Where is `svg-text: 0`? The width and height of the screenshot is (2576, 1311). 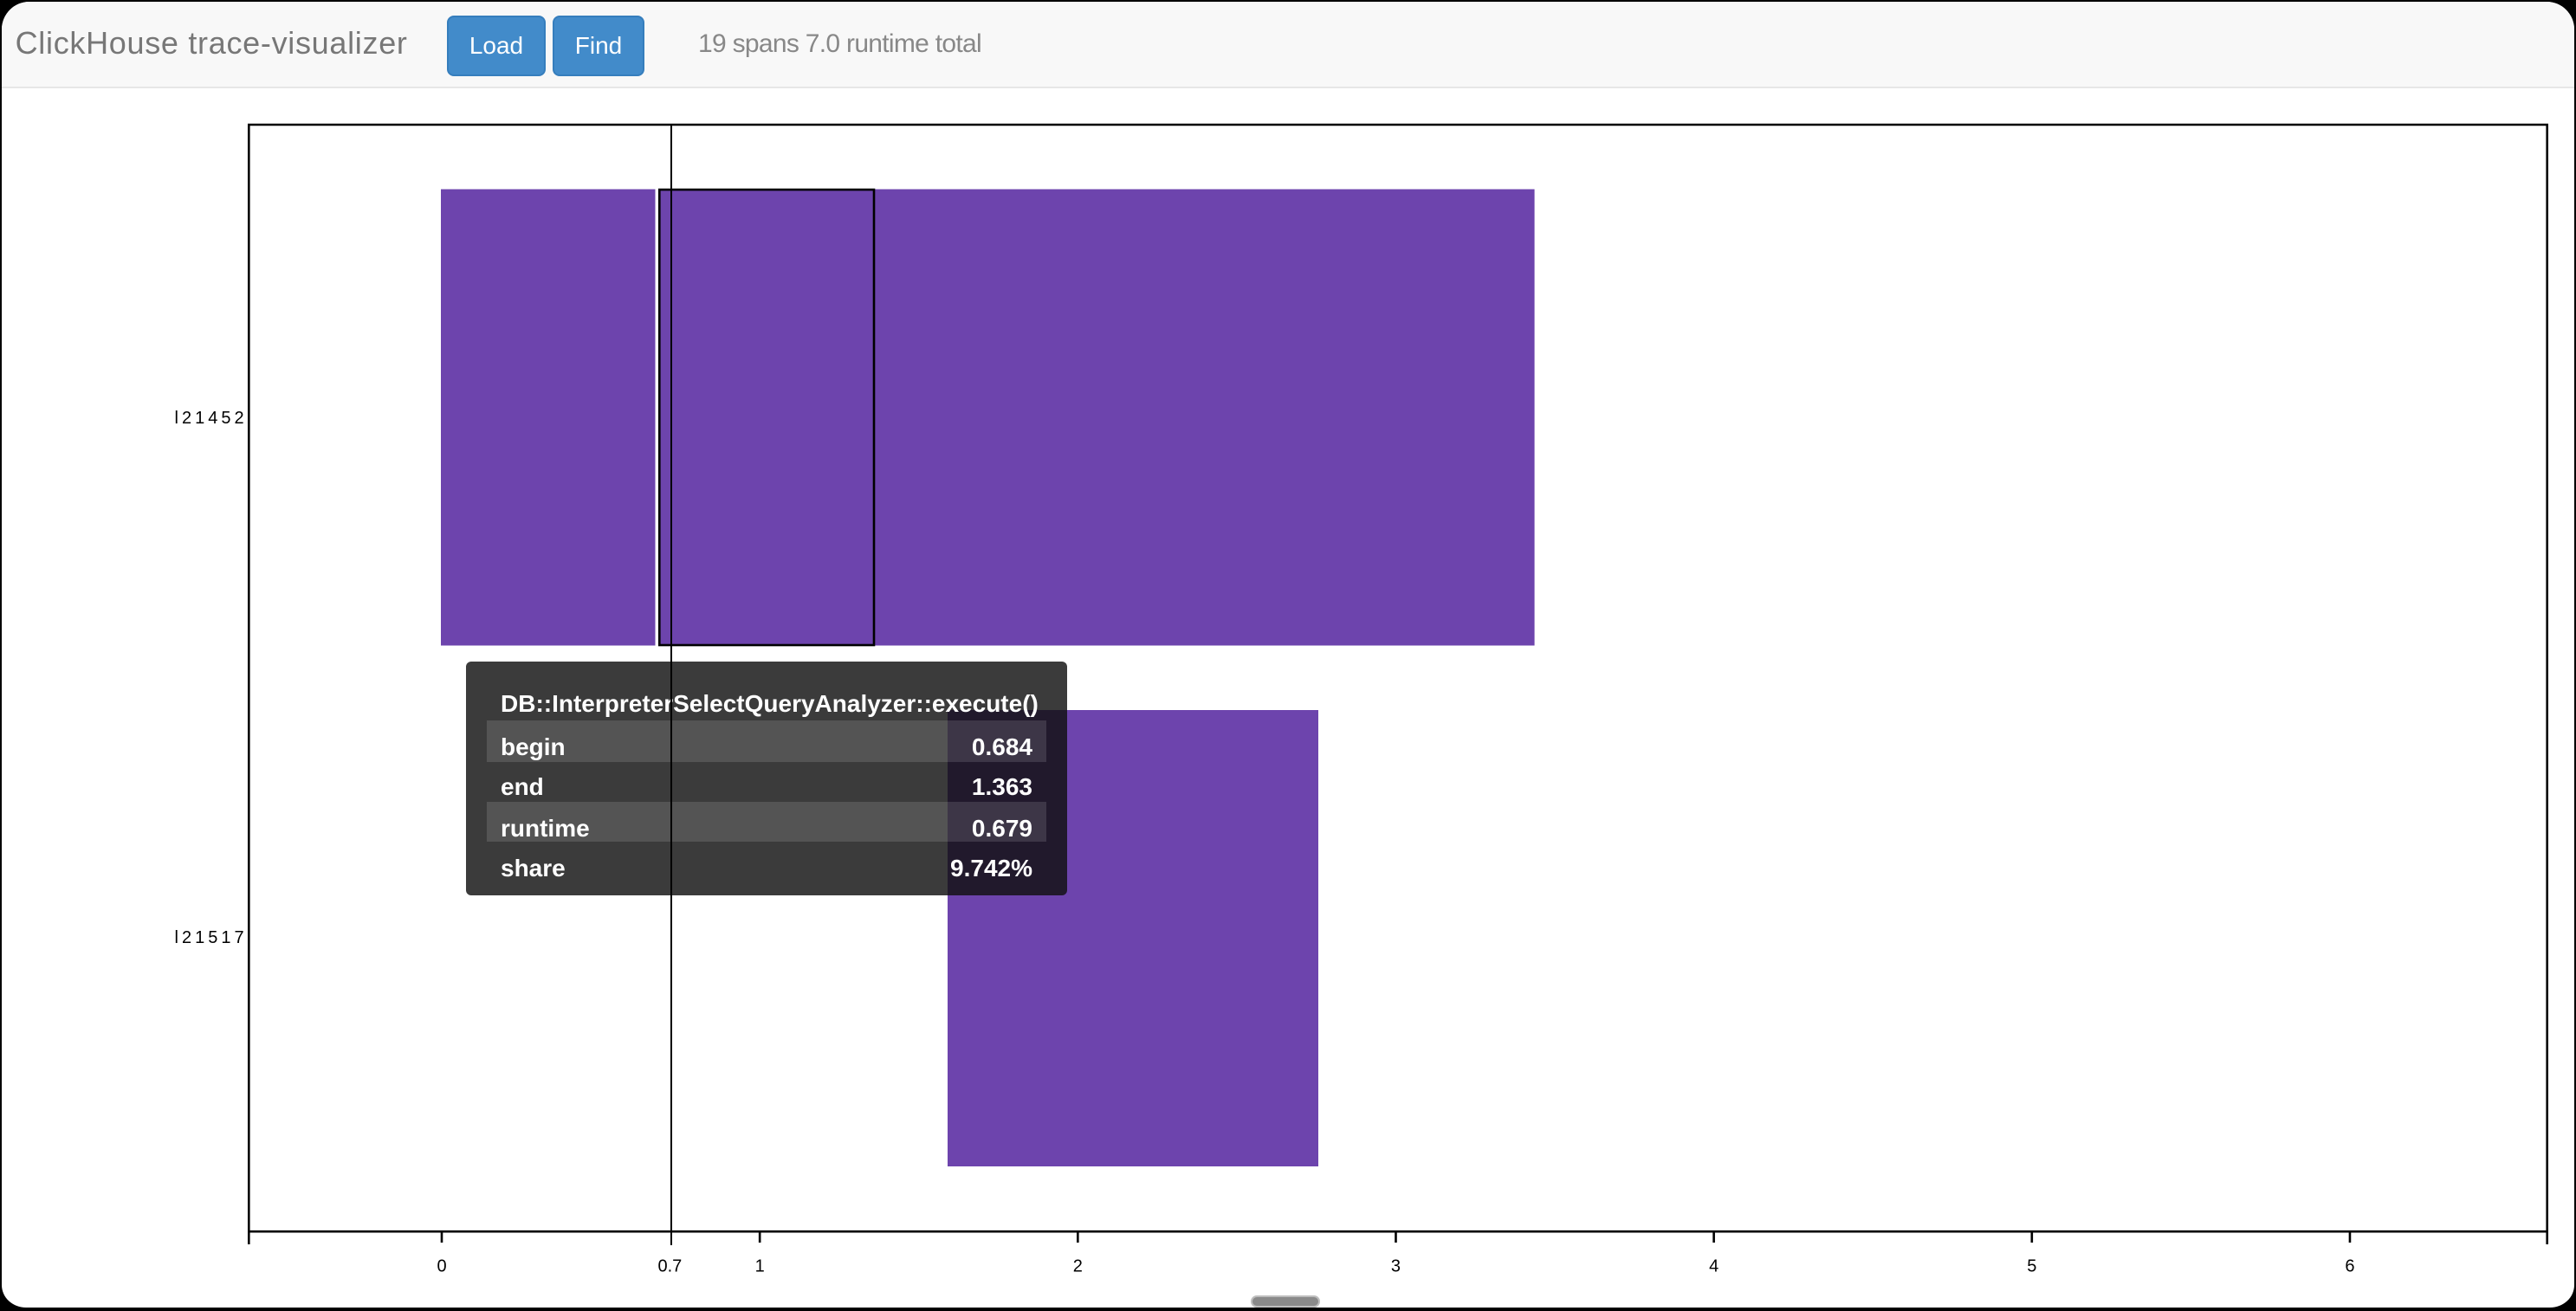 svg-text: 0 is located at coordinates (441, 1265).